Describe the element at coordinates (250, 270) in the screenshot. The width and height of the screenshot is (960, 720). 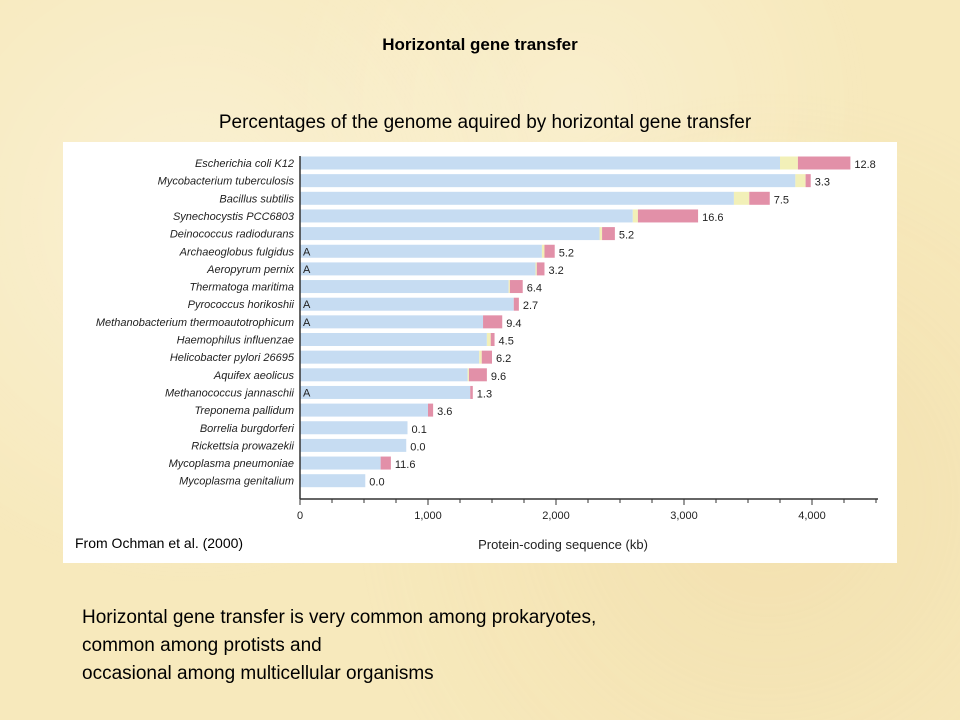
I see `organism-label: Aeropyrum pernix` at that location.